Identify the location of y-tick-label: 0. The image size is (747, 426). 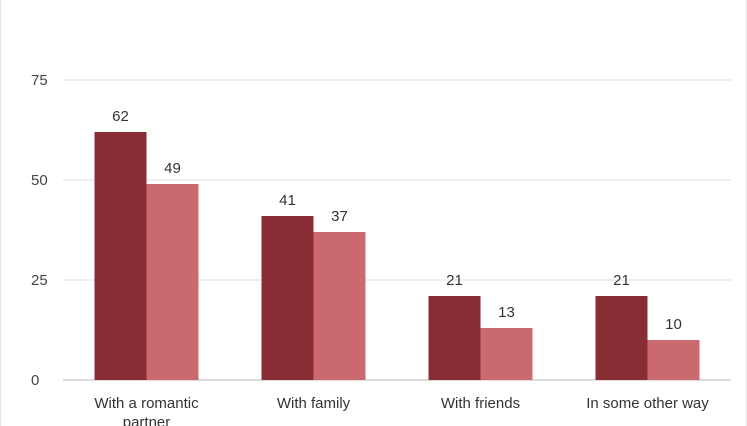
(35, 380).